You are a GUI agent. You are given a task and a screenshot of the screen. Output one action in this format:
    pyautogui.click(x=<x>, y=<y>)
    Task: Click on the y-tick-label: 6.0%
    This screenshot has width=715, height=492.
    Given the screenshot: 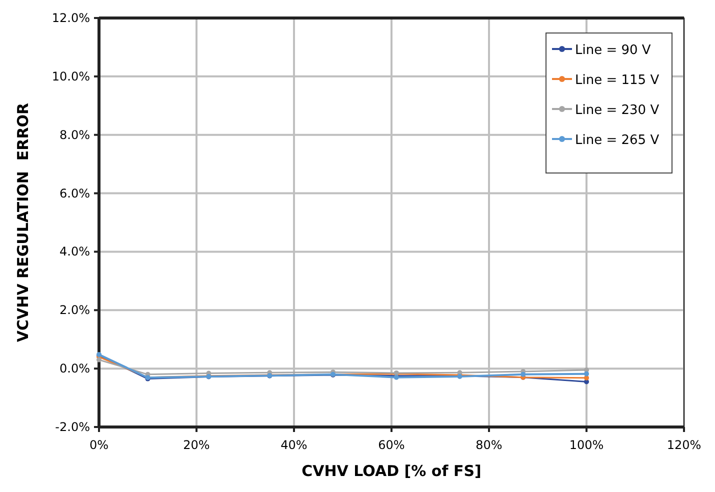 What is the action you would take?
    pyautogui.click(x=75, y=193)
    